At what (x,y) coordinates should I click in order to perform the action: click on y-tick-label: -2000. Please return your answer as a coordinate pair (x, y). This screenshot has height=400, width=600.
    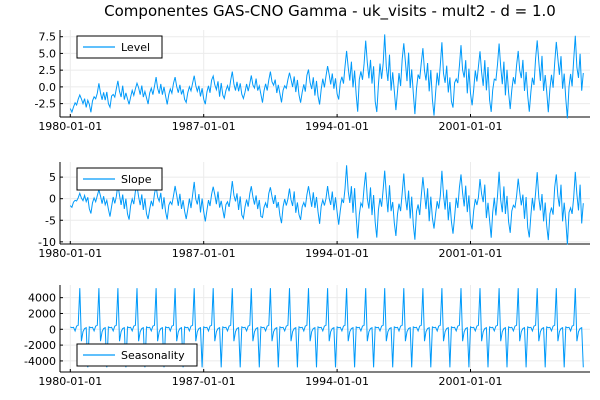
    Looking at the image, I should click on (40, 345).